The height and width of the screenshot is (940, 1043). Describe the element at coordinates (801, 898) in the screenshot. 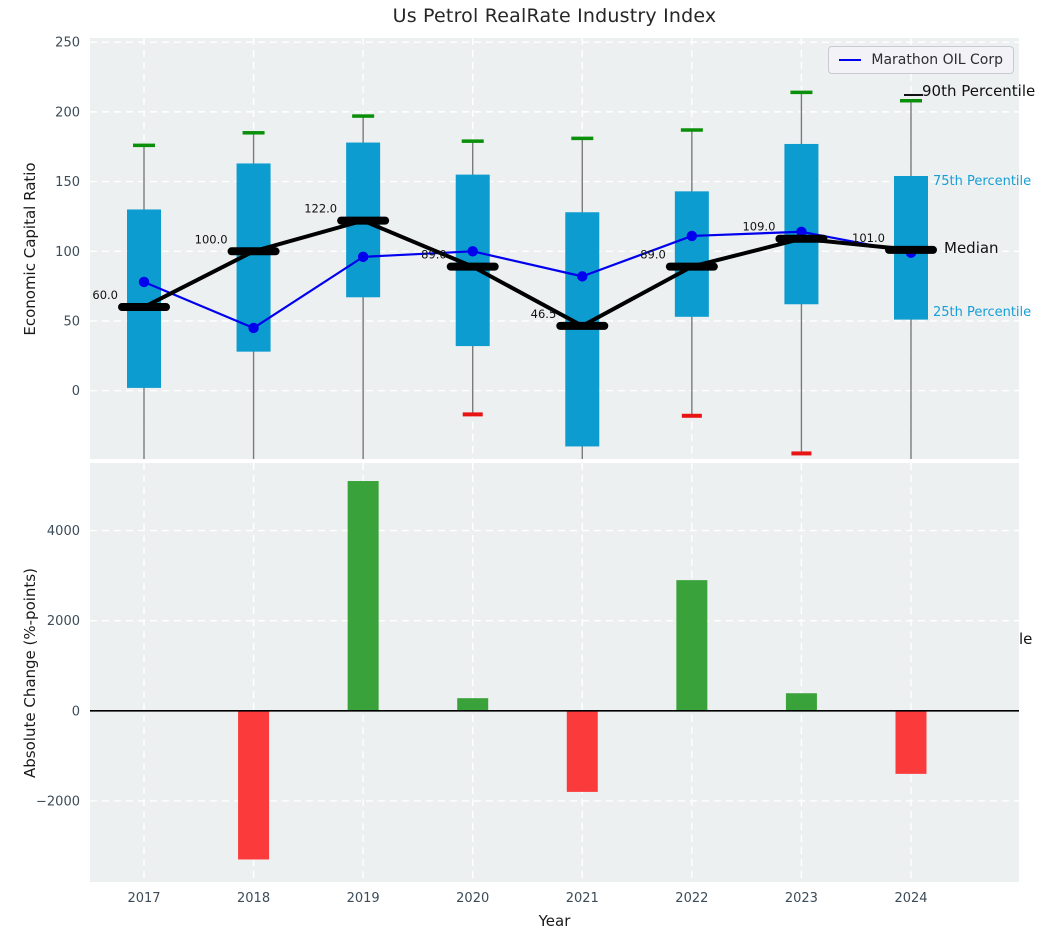

I see `x-tick-label: 2023` at that location.